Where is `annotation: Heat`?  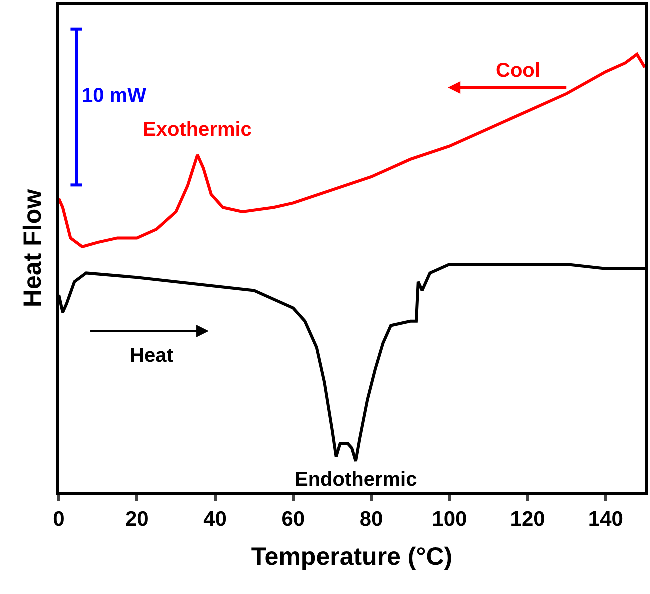
annotation: Heat is located at coordinates (152, 356).